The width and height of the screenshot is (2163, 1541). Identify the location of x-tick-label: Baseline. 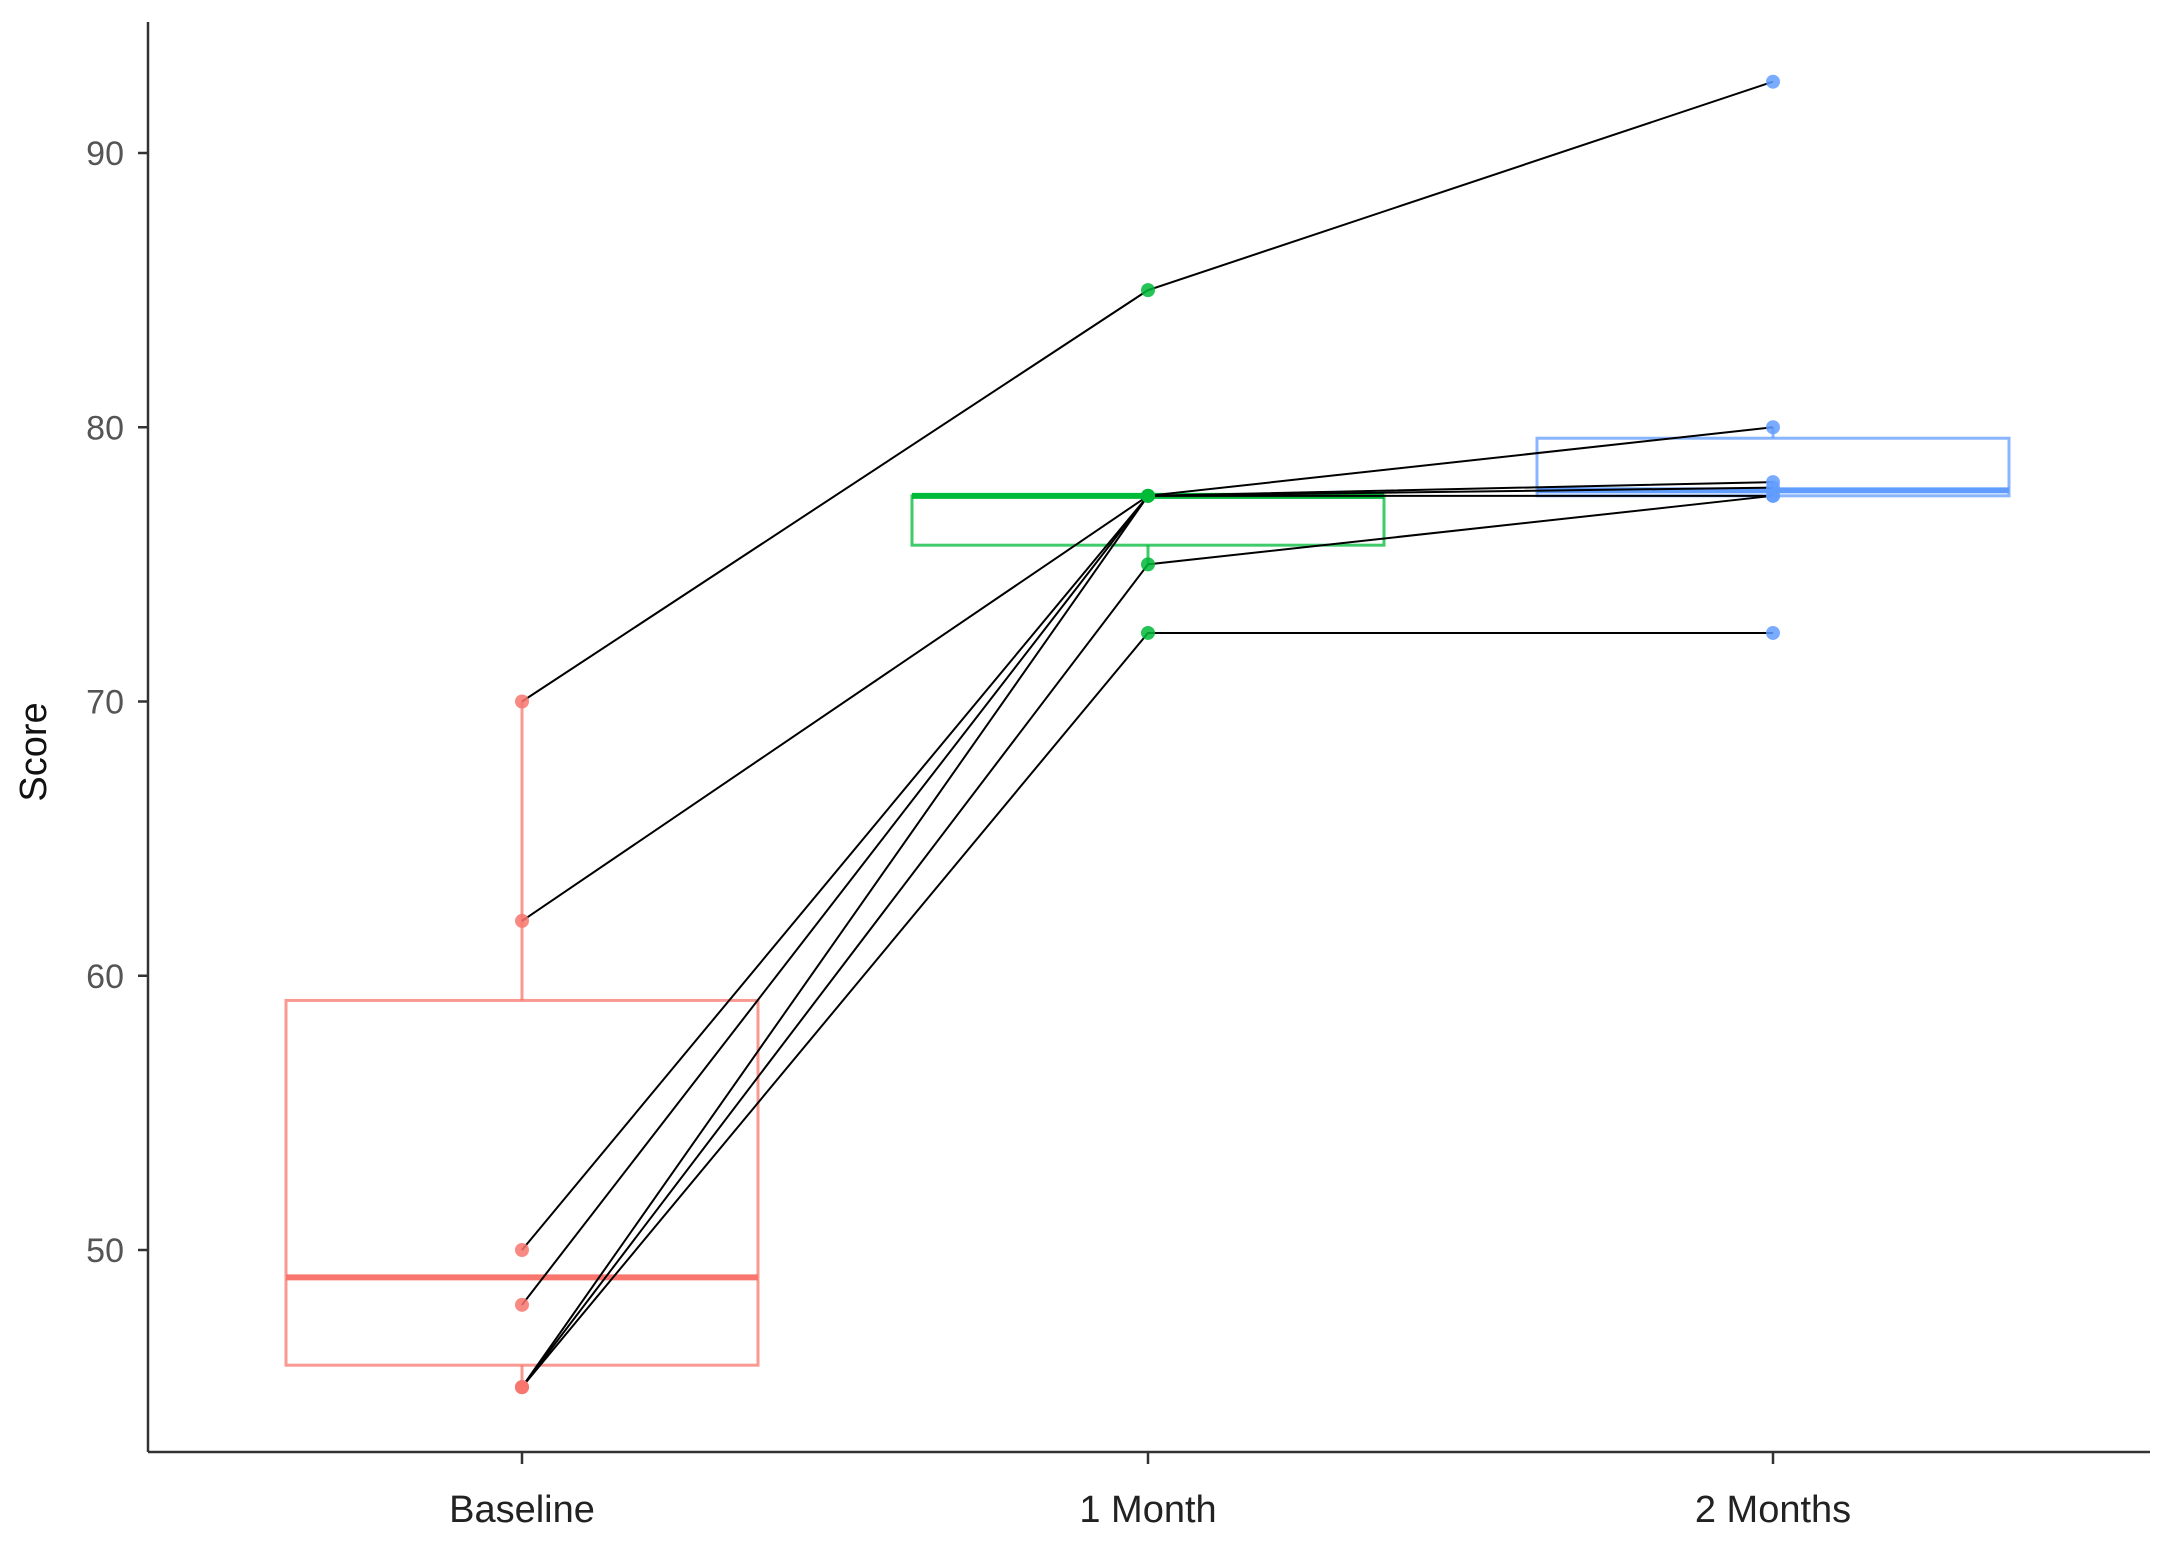
(522, 1510).